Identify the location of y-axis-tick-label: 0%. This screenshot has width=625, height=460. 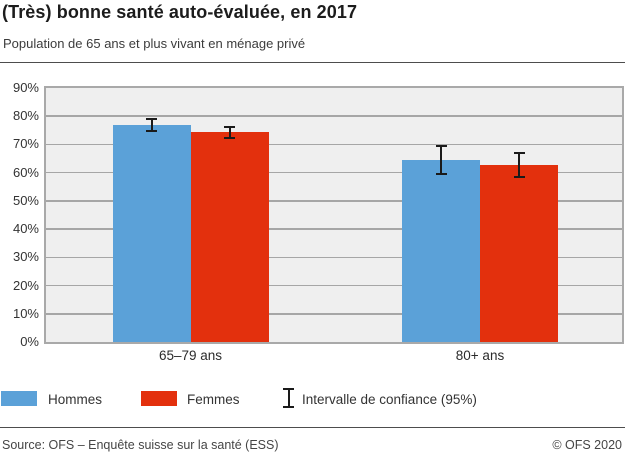
(29, 341).